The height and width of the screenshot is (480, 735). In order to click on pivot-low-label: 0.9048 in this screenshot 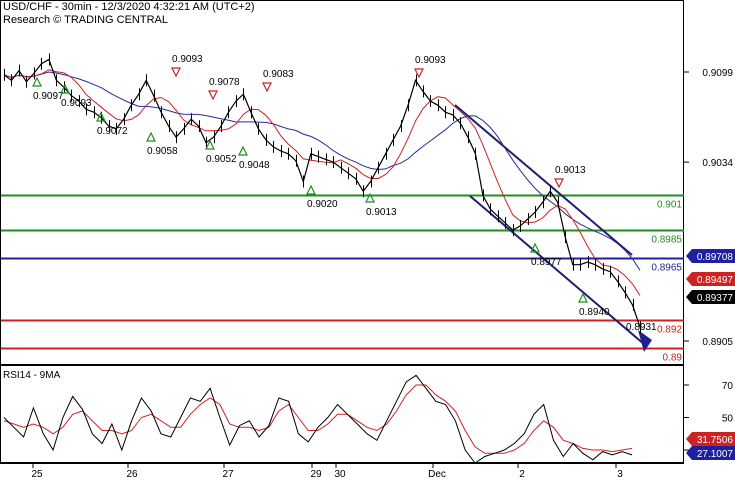, I will do `click(254, 165)`.